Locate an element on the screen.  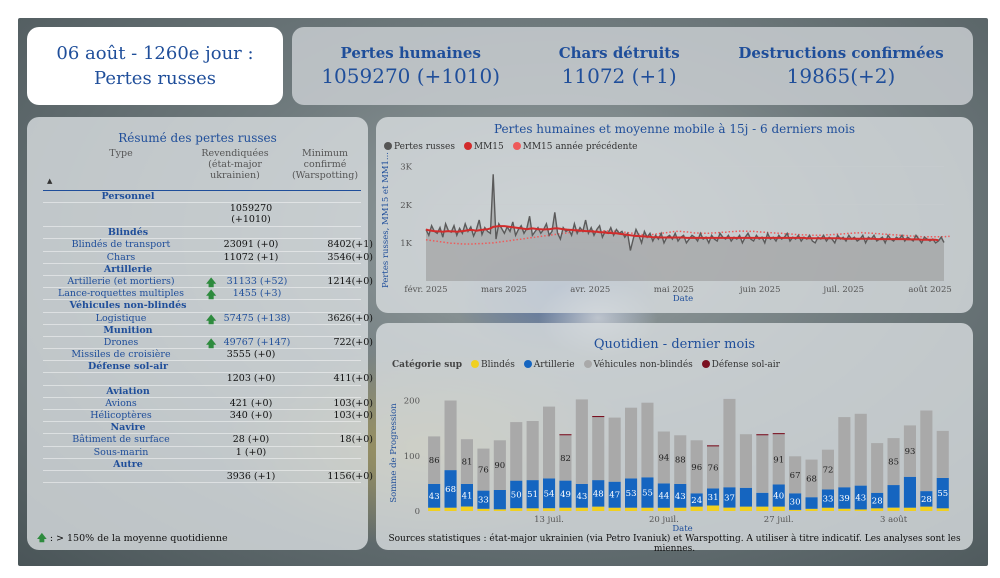
col-header-claimed: Revendiquées (état-major ukrainien) is located at coordinates (235, 164).